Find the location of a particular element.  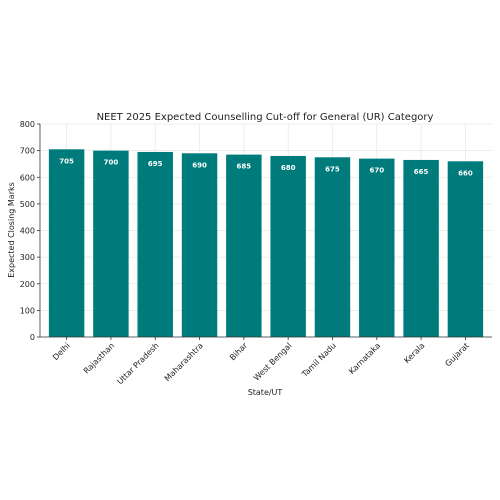

y-tick-label: 400 is located at coordinates (27, 231).